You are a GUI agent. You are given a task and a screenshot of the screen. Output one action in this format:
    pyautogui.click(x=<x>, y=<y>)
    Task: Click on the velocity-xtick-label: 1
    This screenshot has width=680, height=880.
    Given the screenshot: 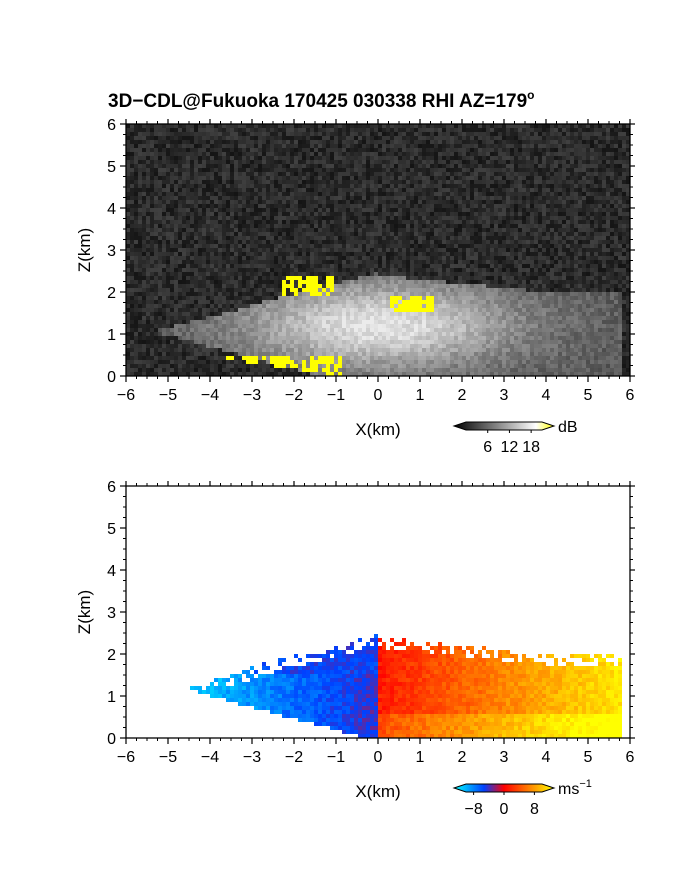 What is the action you would take?
    pyautogui.click(x=420, y=757)
    